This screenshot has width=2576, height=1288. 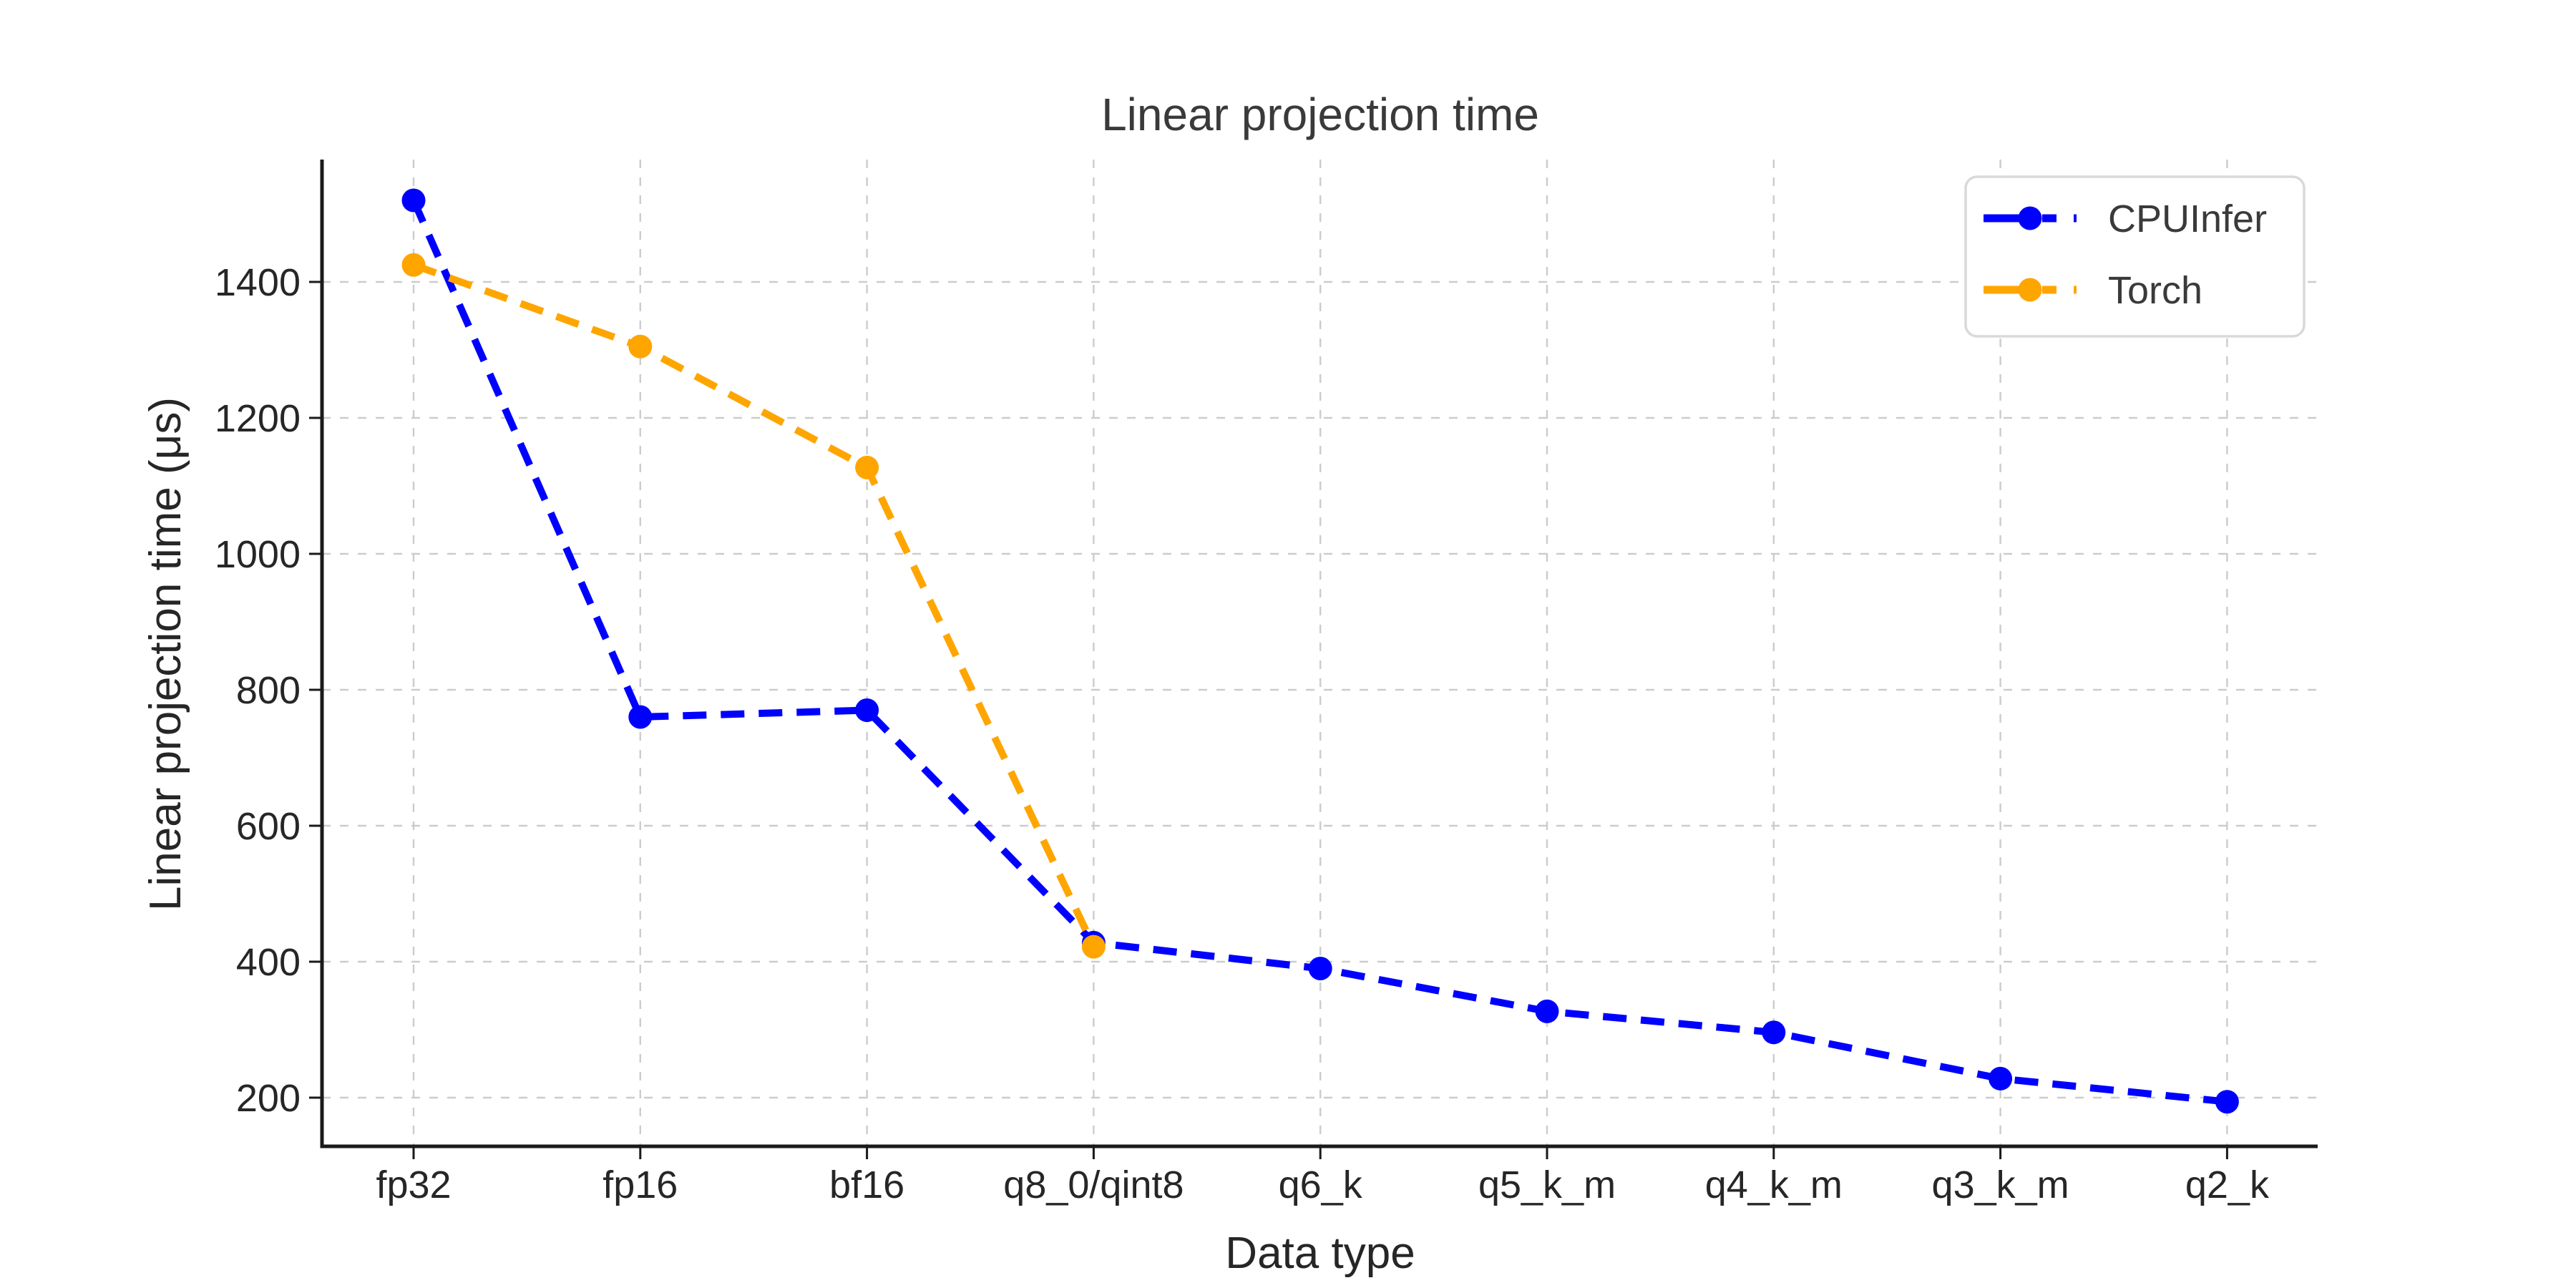 What do you see at coordinates (866, 1184) in the screenshot?
I see `x-tick-label: bf16` at bounding box center [866, 1184].